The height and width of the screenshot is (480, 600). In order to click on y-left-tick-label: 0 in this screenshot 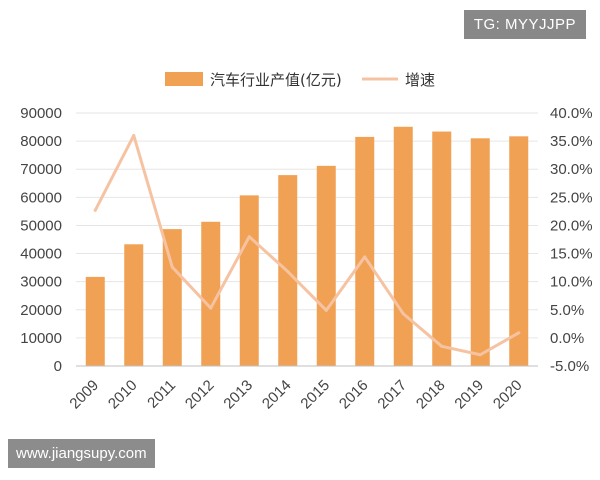, I will do `click(58, 366)`.